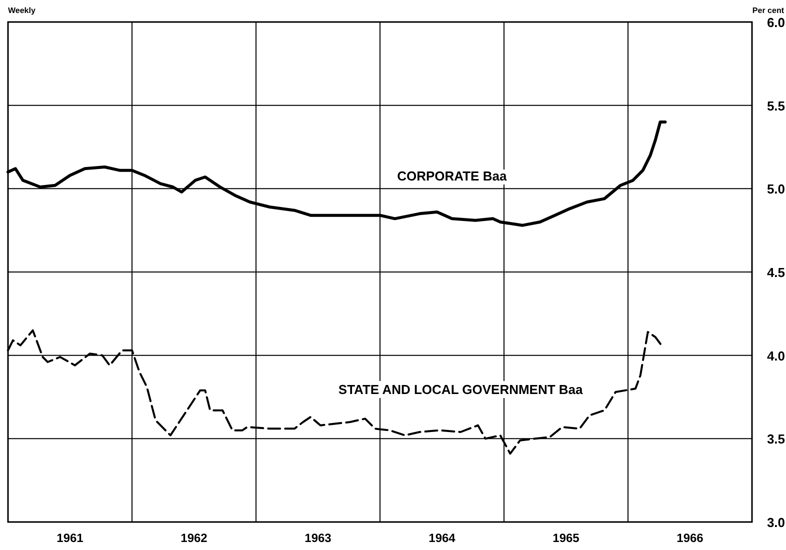  What do you see at coordinates (566, 538) in the screenshot?
I see `x-tick-label: 1965` at bounding box center [566, 538].